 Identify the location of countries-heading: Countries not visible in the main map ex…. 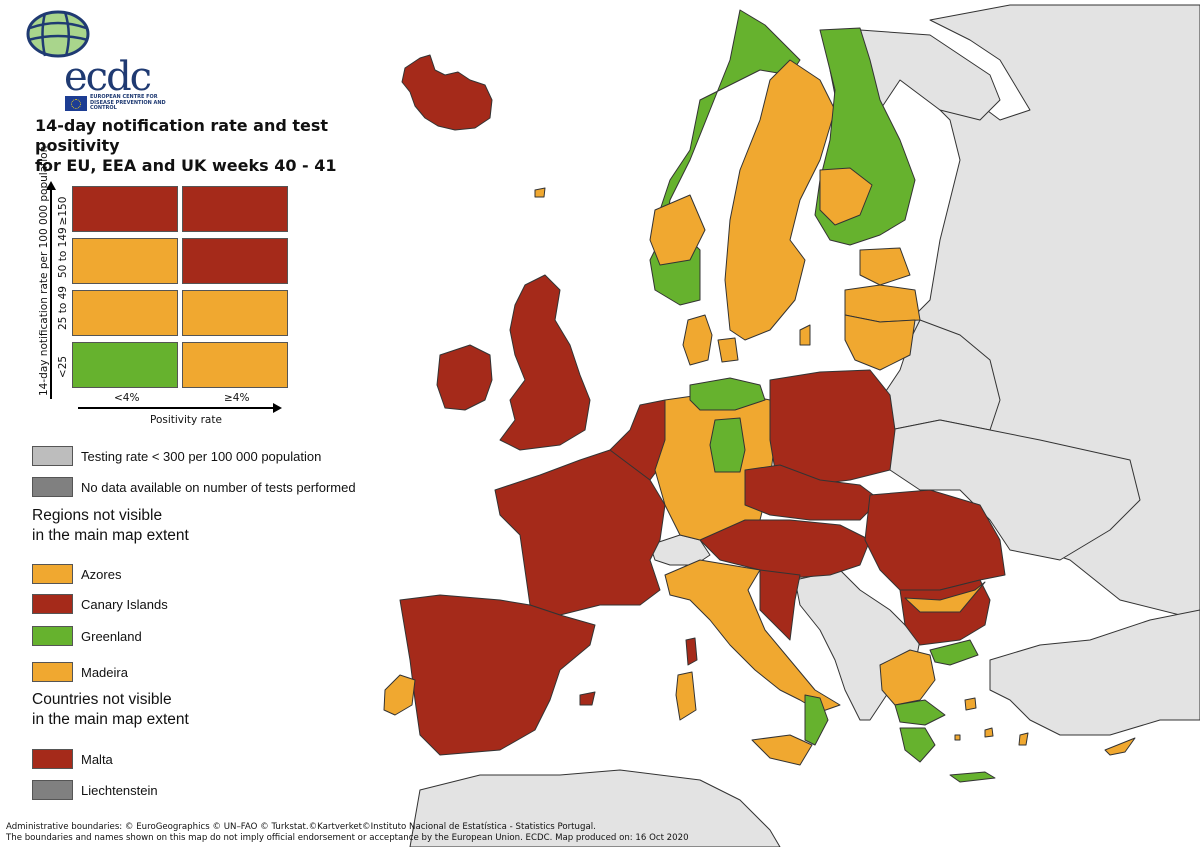
(110, 710).